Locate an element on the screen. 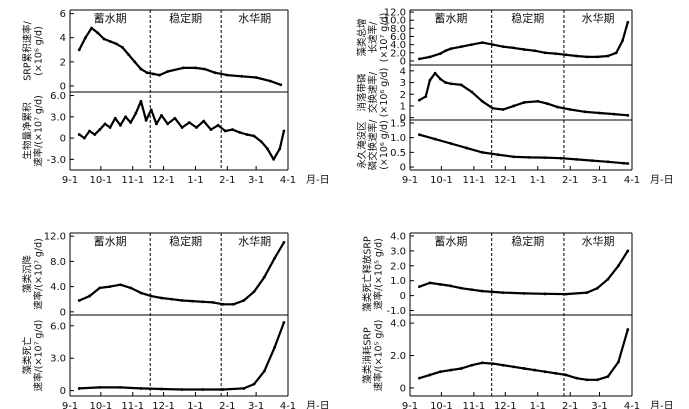 The image size is (689, 409). x-tick-label: 12-1 is located at coordinates (163, 180).